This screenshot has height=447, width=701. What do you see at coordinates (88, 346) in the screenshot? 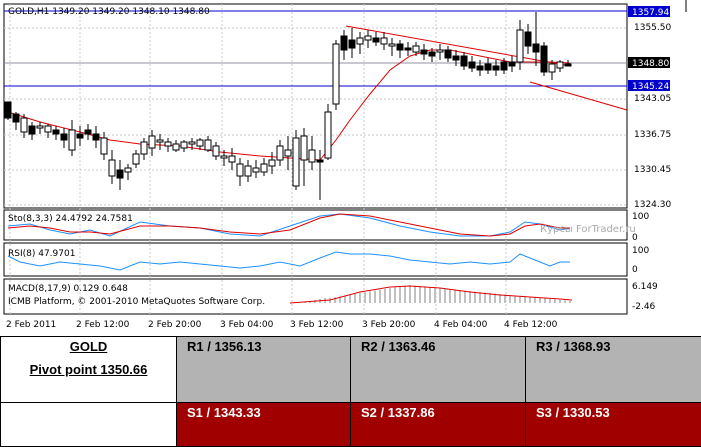
I see `symbol-label: GOLD` at bounding box center [88, 346].